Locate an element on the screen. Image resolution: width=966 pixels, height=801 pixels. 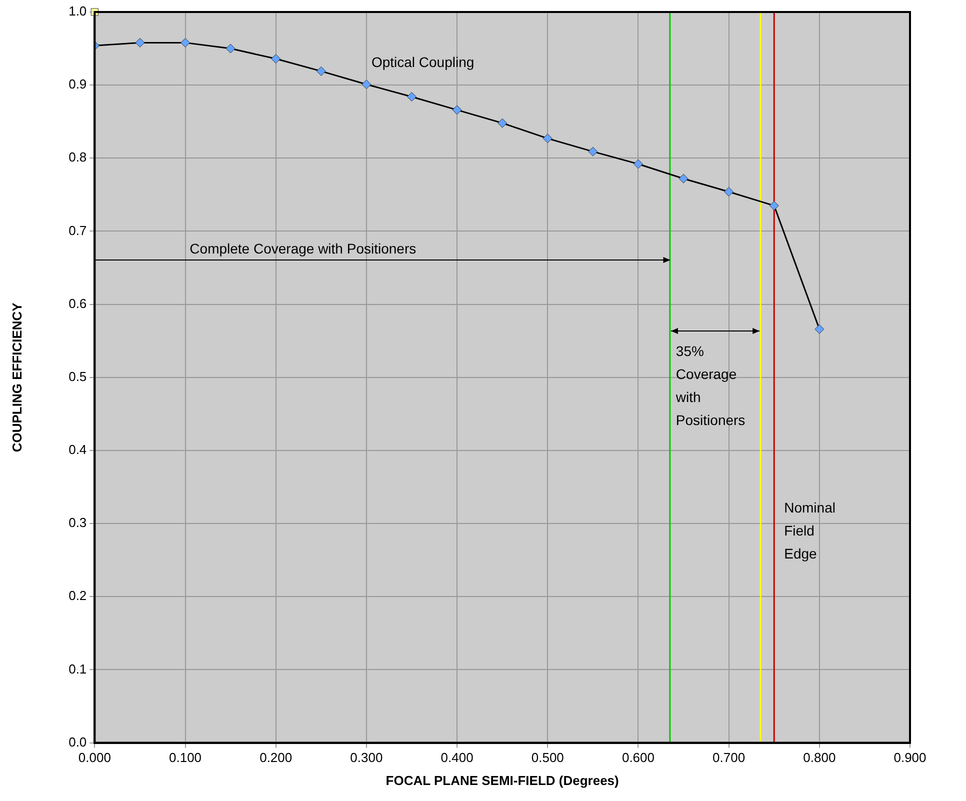
x-tick-label: 0.000 is located at coordinates (94, 758).